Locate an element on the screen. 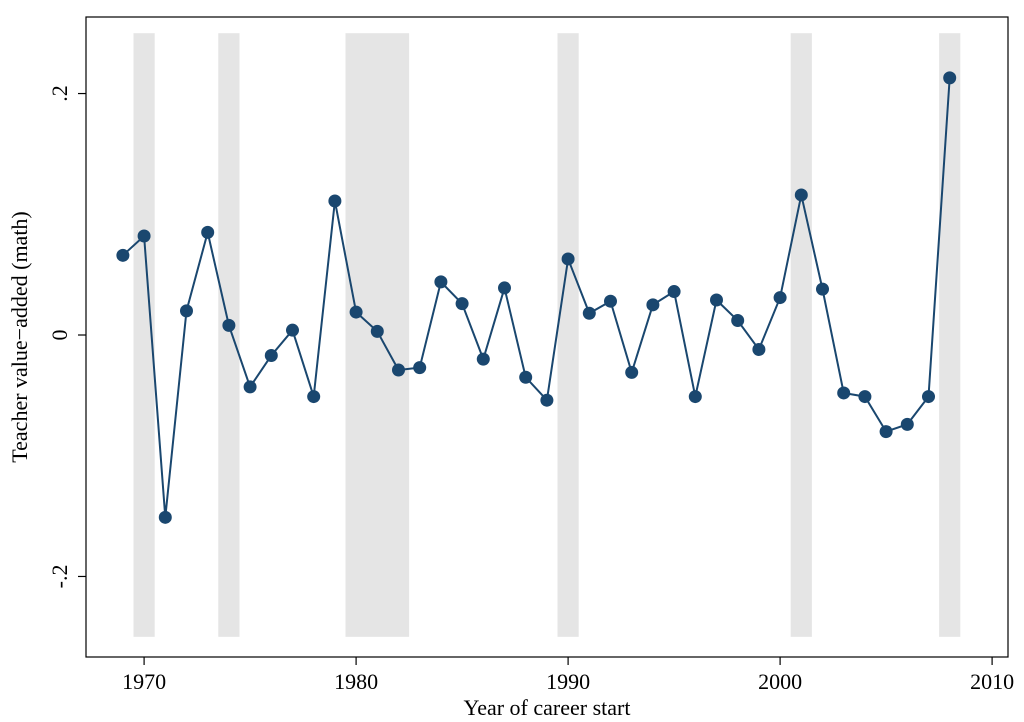 The height and width of the screenshot is (722, 1024). x-tick-label: 2010 is located at coordinates (992, 681).